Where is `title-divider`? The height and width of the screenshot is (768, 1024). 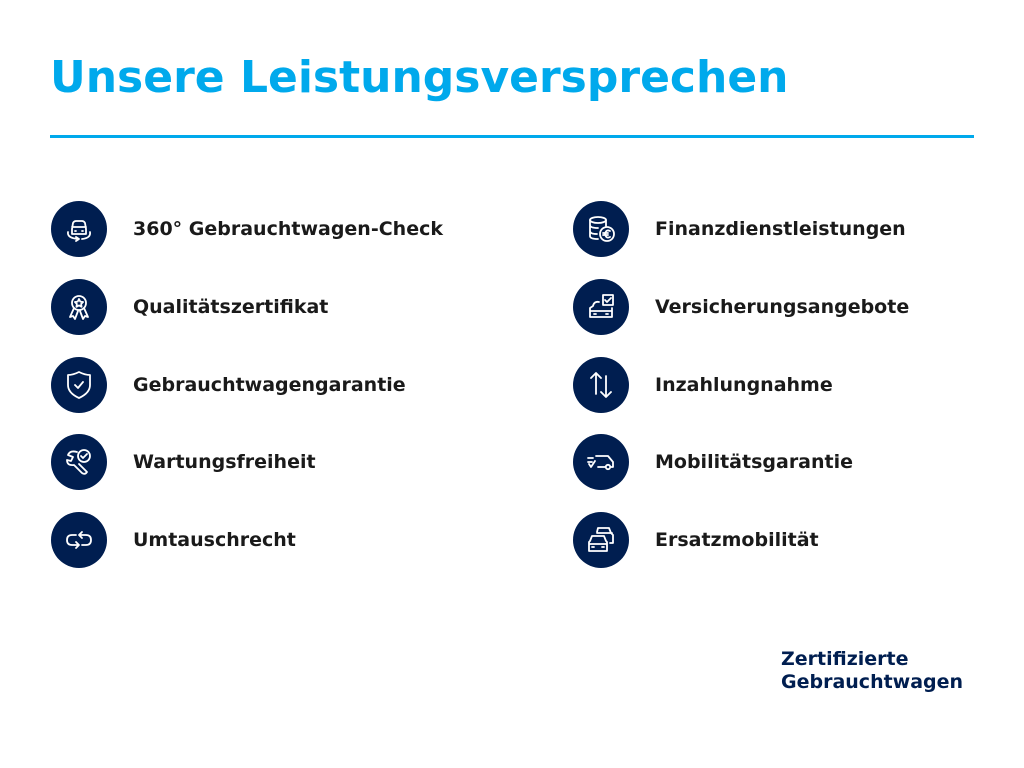 title-divider is located at coordinates (512, 136).